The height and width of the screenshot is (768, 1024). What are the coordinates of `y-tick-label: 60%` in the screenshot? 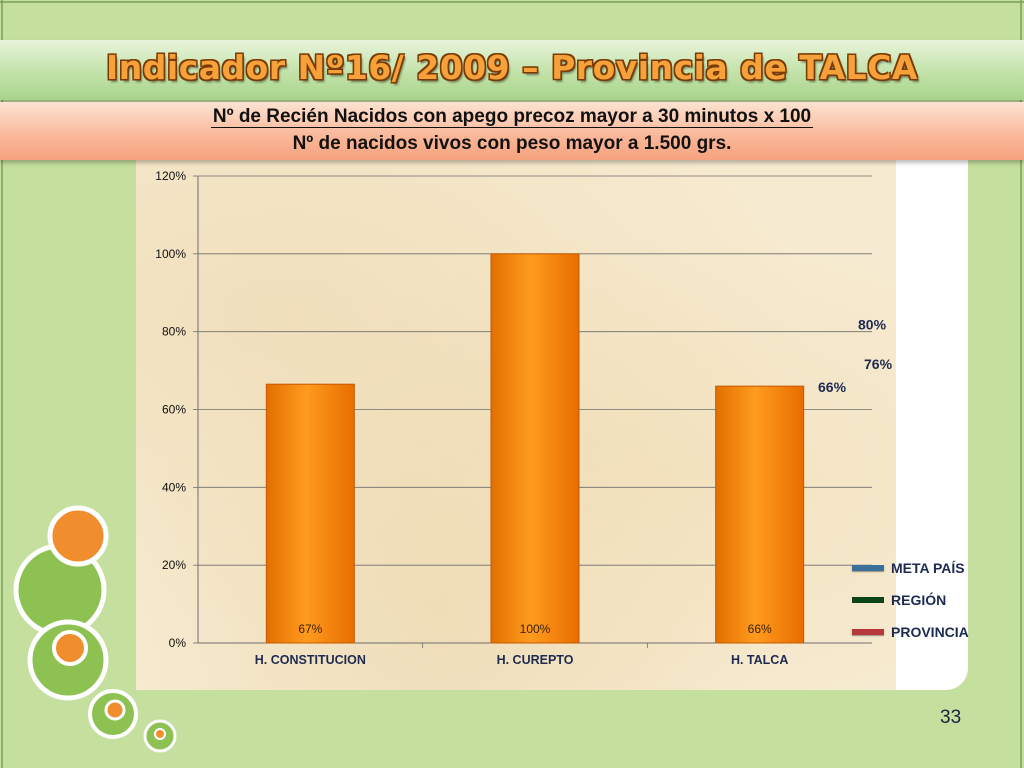 It's located at (174, 410).